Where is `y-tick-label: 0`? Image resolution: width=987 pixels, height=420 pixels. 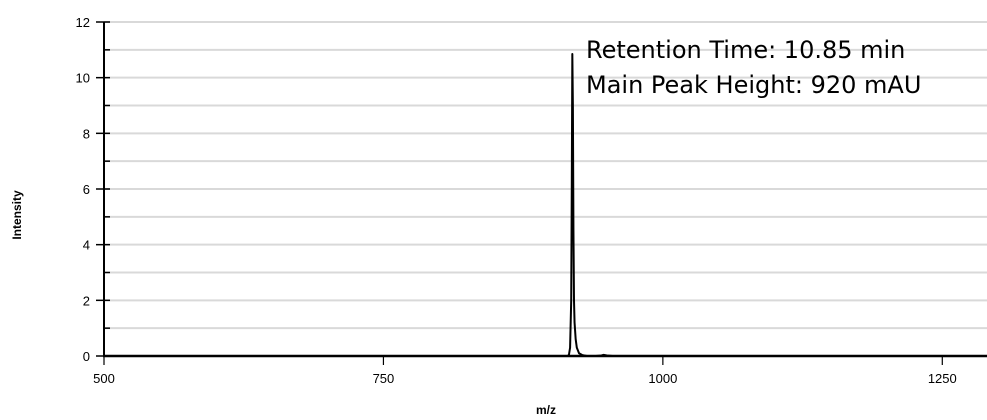
y-tick-label: 0 is located at coordinates (86, 356).